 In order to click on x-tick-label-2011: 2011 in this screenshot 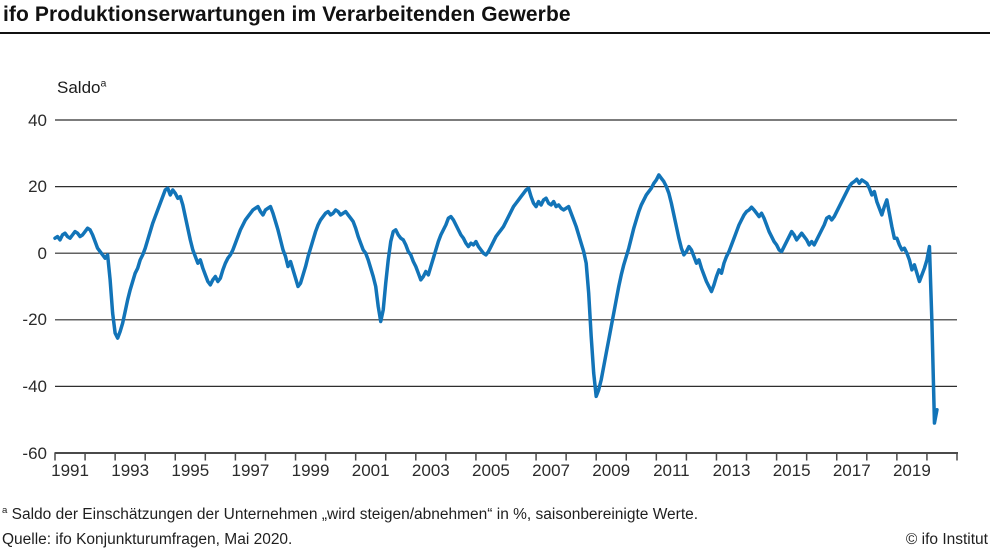, I will do `click(671, 470)`.